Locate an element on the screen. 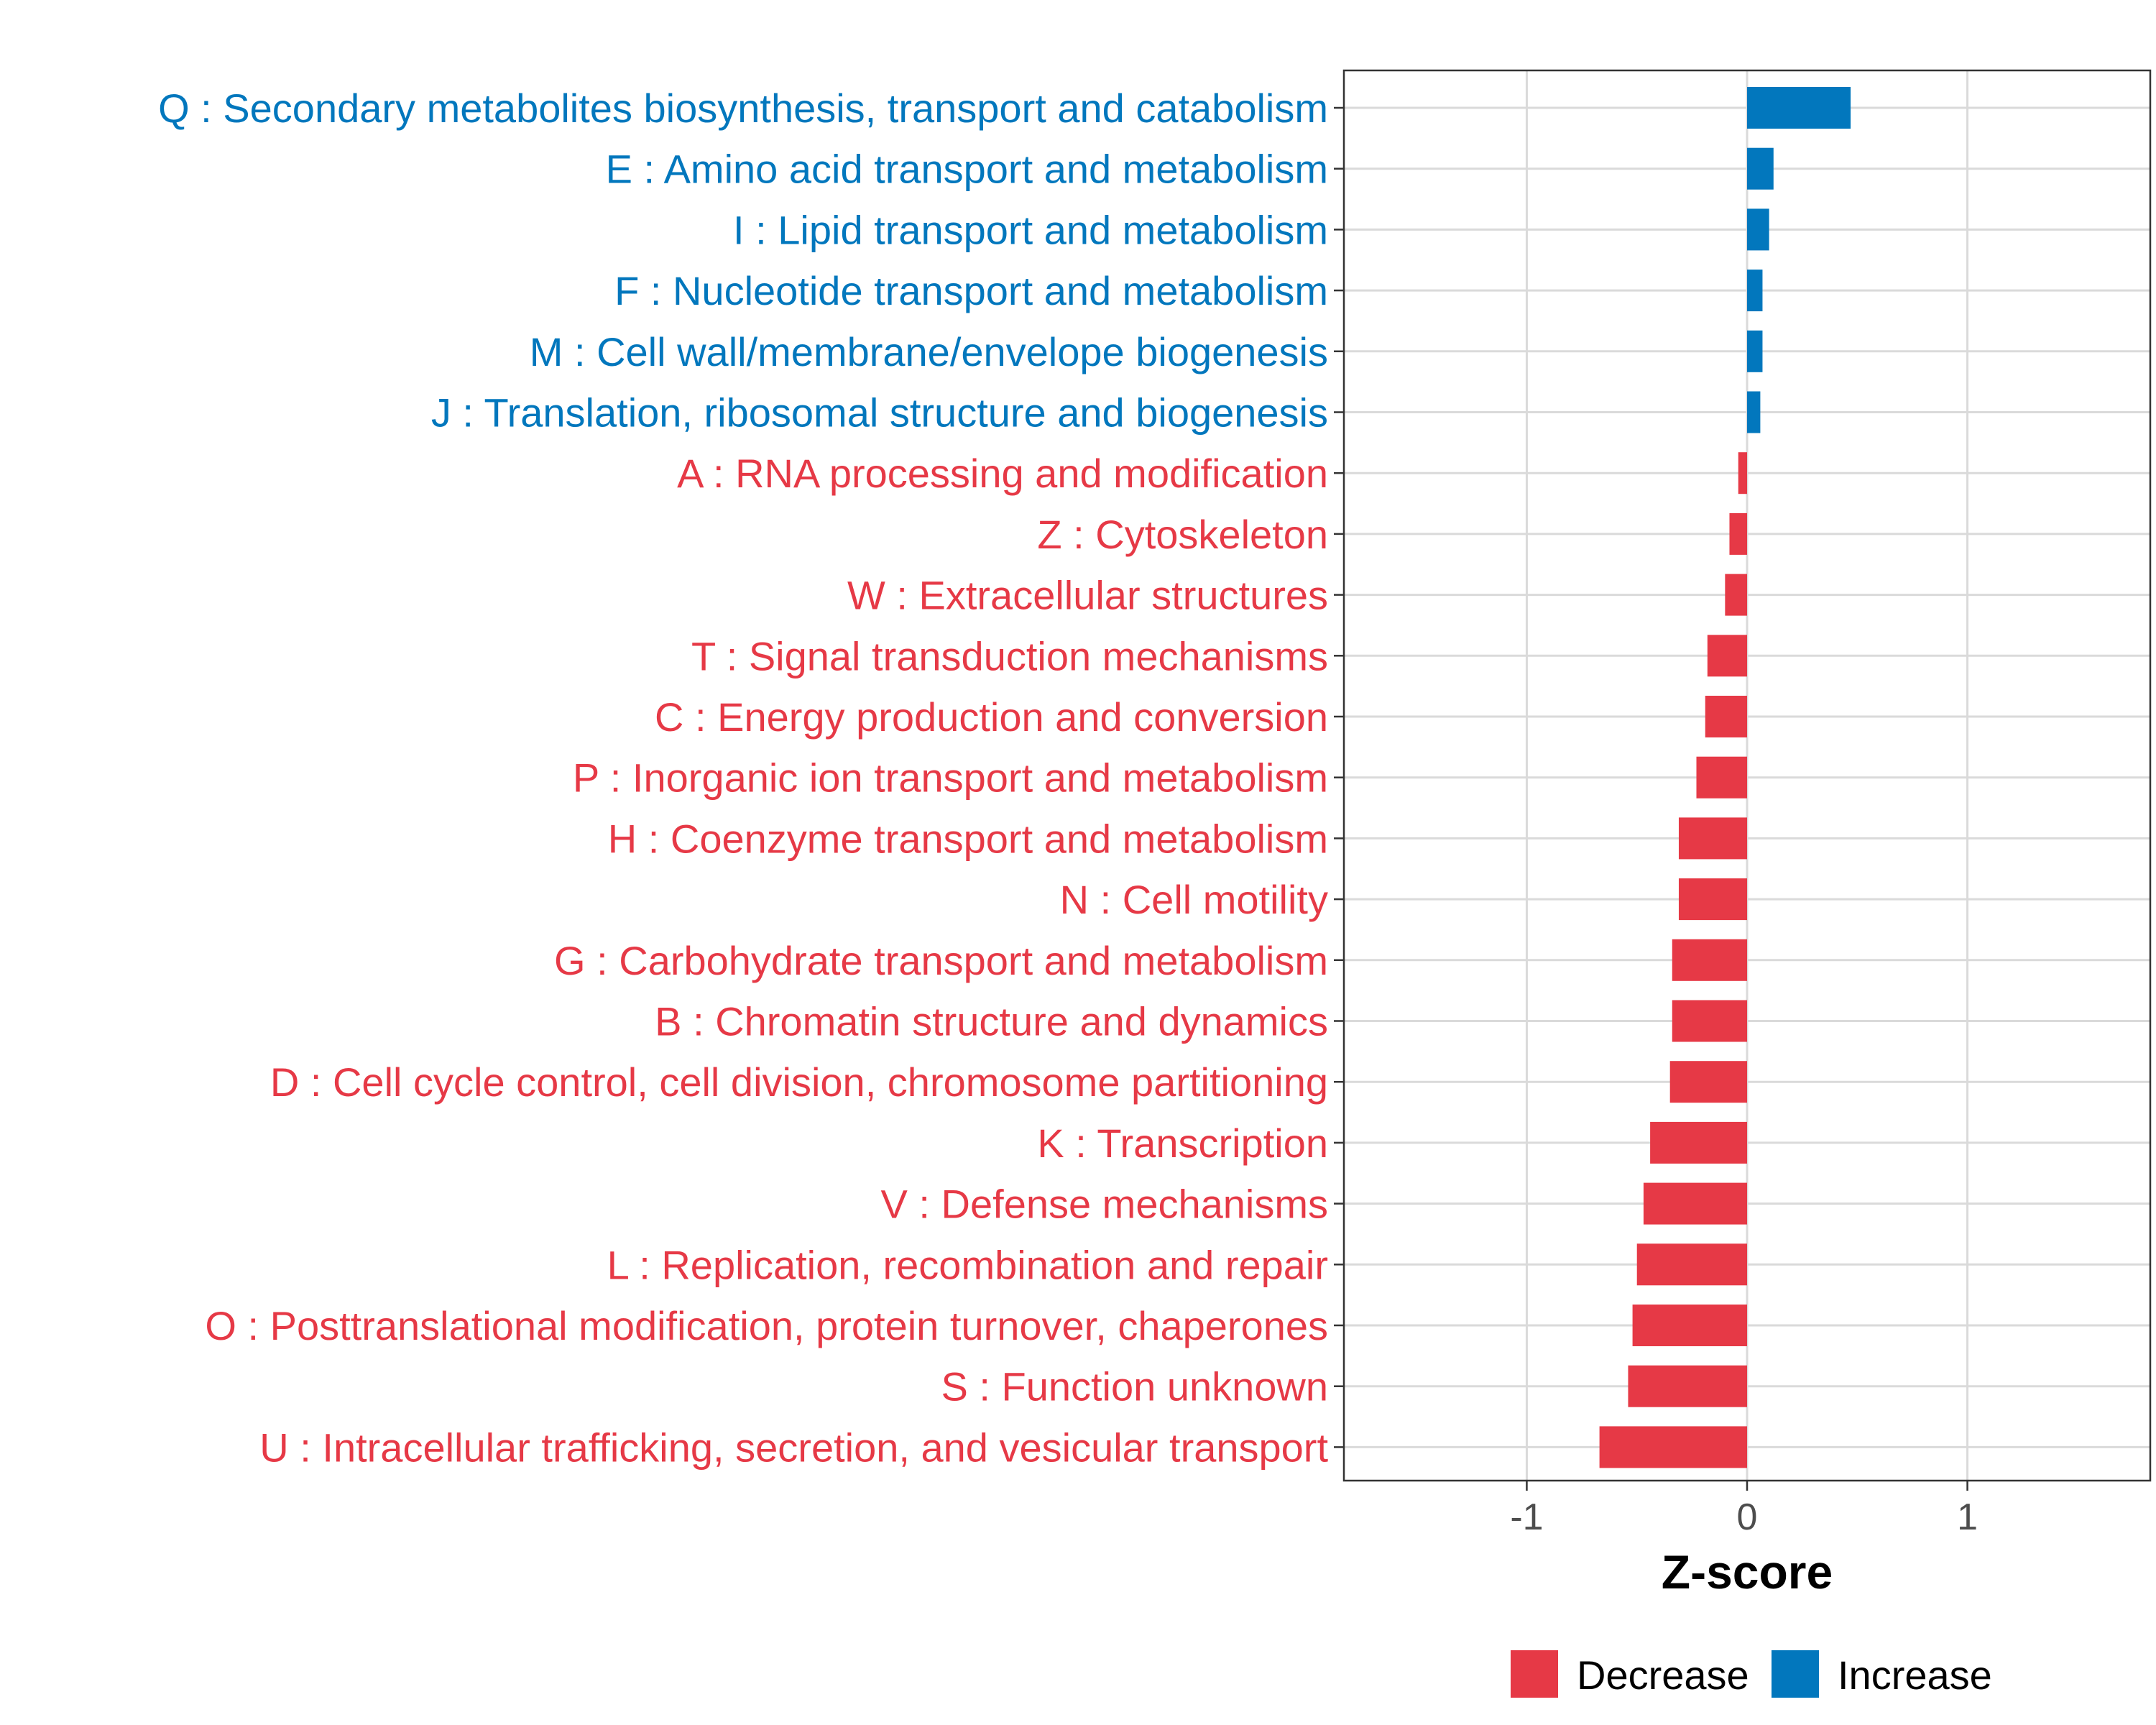  x-tick-label: -1 is located at coordinates (1526, 1517).